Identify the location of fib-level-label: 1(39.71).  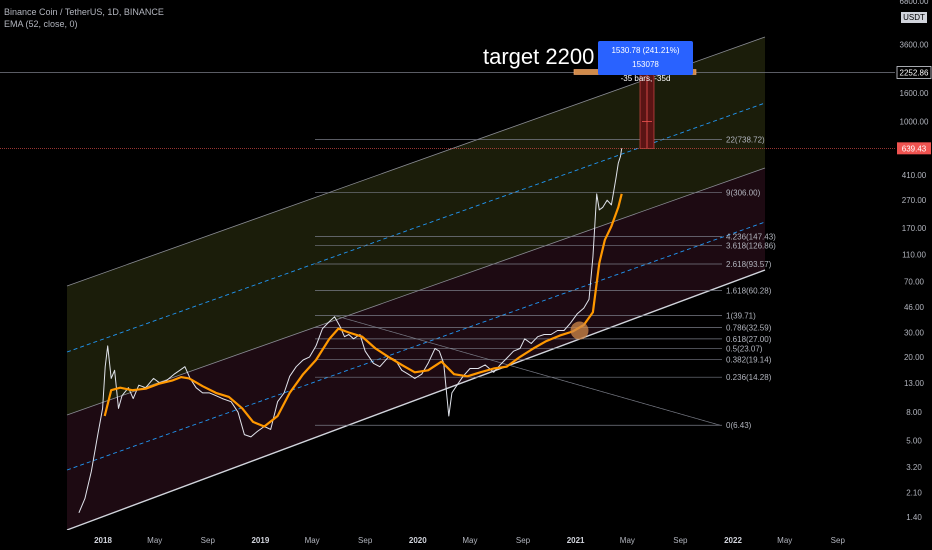
(741, 316).